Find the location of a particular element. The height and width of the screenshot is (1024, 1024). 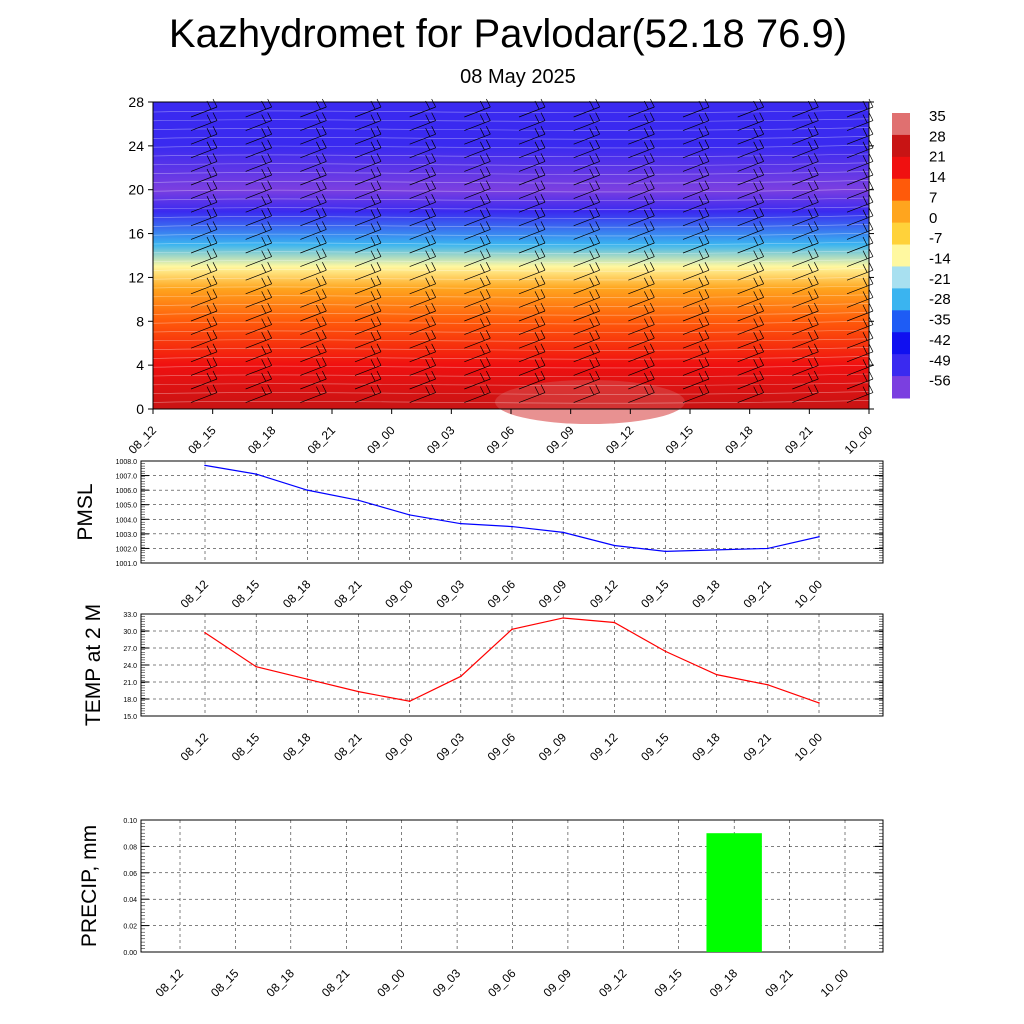

y-tick-label: 1005.0 is located at coordinates (127, 506).